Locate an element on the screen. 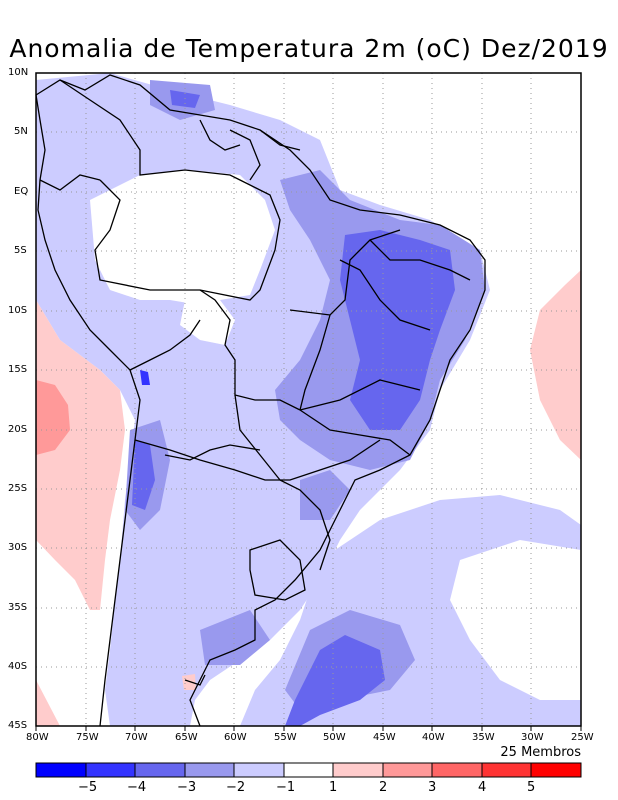 Image resolution: width=618 pixels, height=800 pixels. lat-label: EQ is located at coordinates (21, 191).